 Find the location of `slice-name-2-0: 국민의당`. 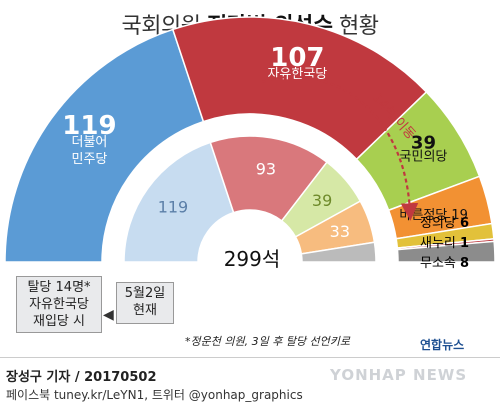

slice-name-2-0: 국민의당 is located at coordinates (424, 157).